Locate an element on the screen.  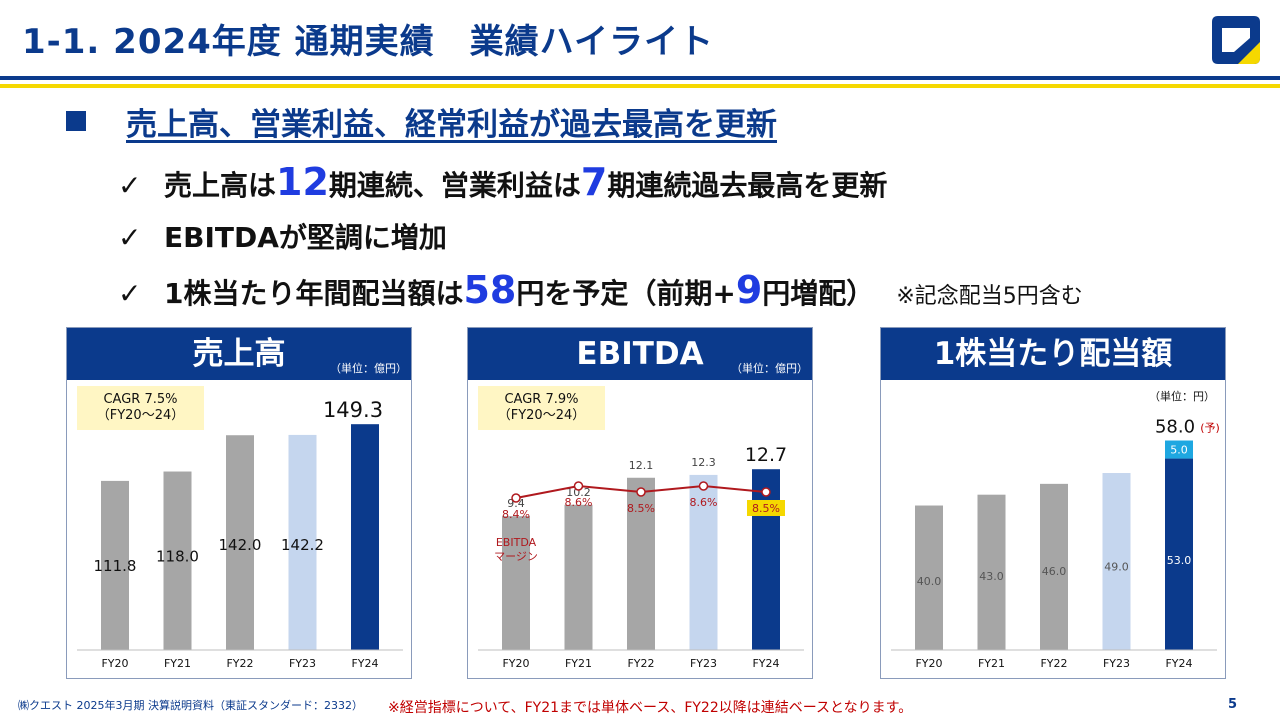
chart-title: 売上高 is located at coordinates (239, 354).